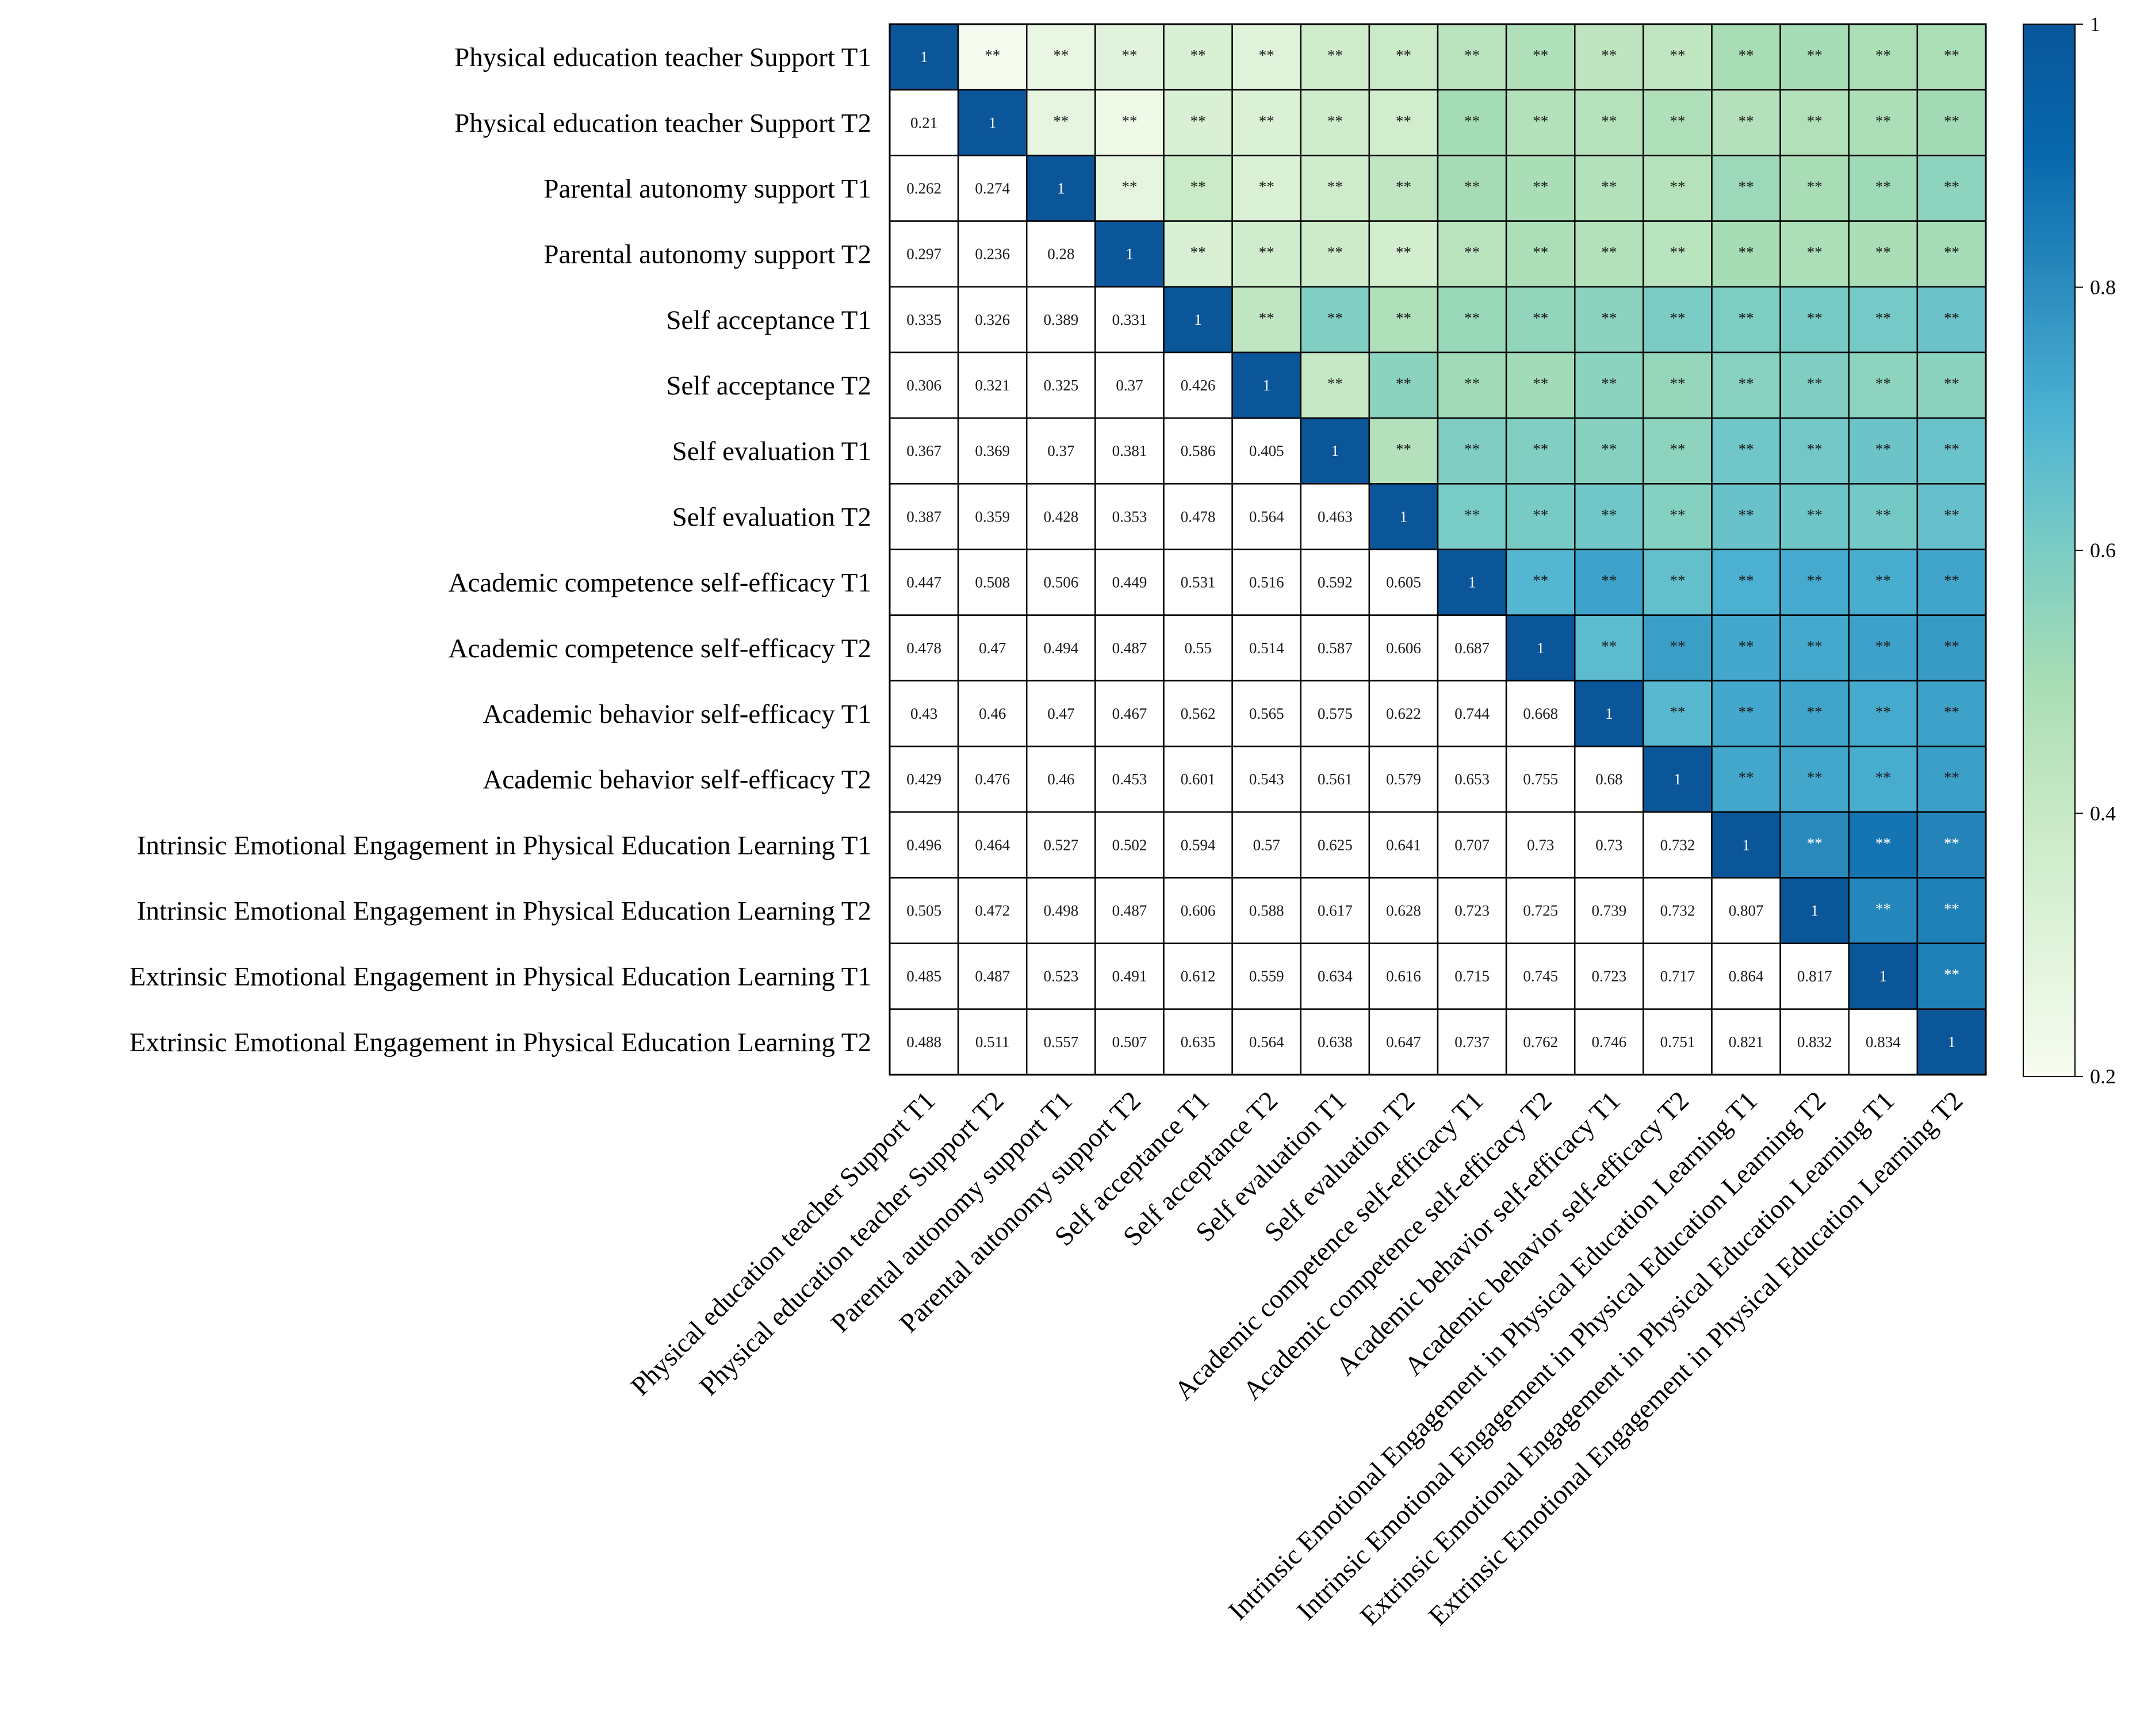  I want to click on cell-label-15-6: 0.559, so click(1266, 976).